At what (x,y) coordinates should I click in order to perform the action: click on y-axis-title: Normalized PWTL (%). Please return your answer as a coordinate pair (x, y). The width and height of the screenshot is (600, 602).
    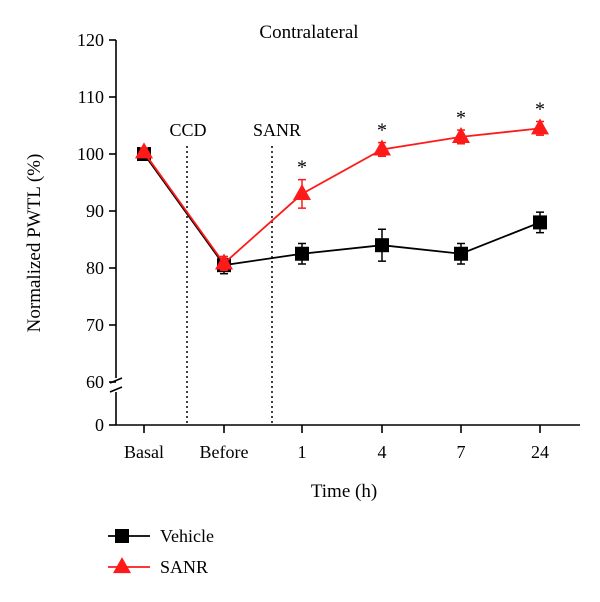
    Looking at the image, I should click on (34, 243).